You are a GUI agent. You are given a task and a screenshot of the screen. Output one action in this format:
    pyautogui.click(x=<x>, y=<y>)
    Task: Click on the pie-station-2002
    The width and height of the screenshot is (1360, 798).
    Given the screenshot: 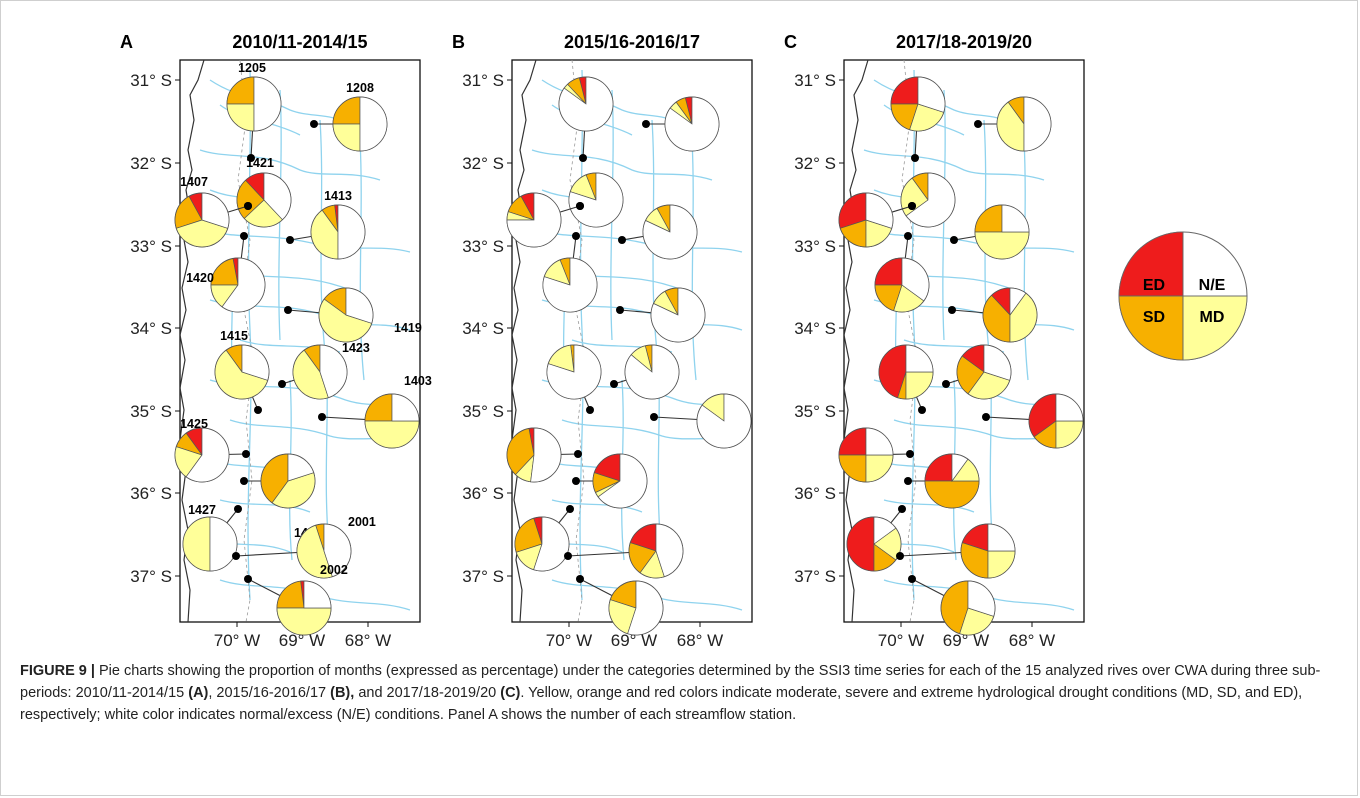 What is the action you would take?
    pyautogui.click(x=968, y=608)
    